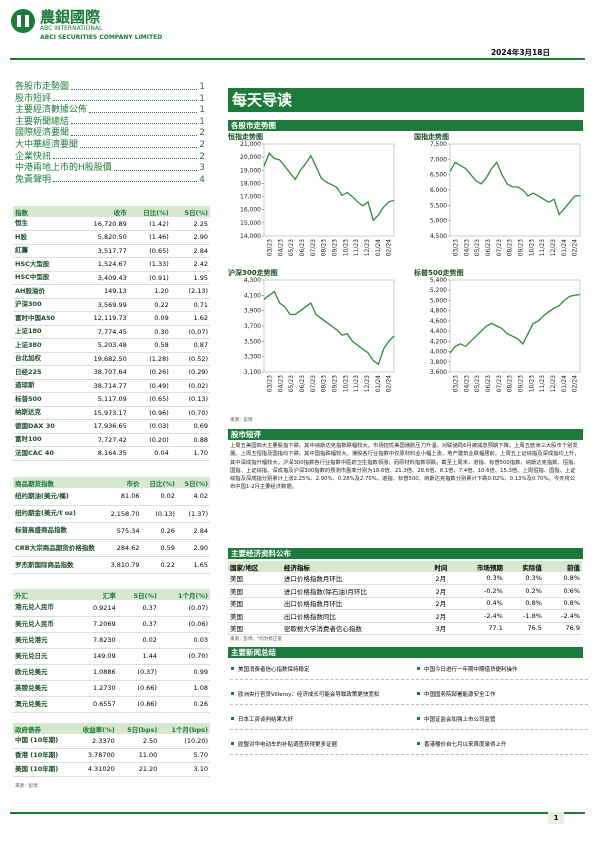  I want to click on table-cell: -2.4%, so click(570, 615).